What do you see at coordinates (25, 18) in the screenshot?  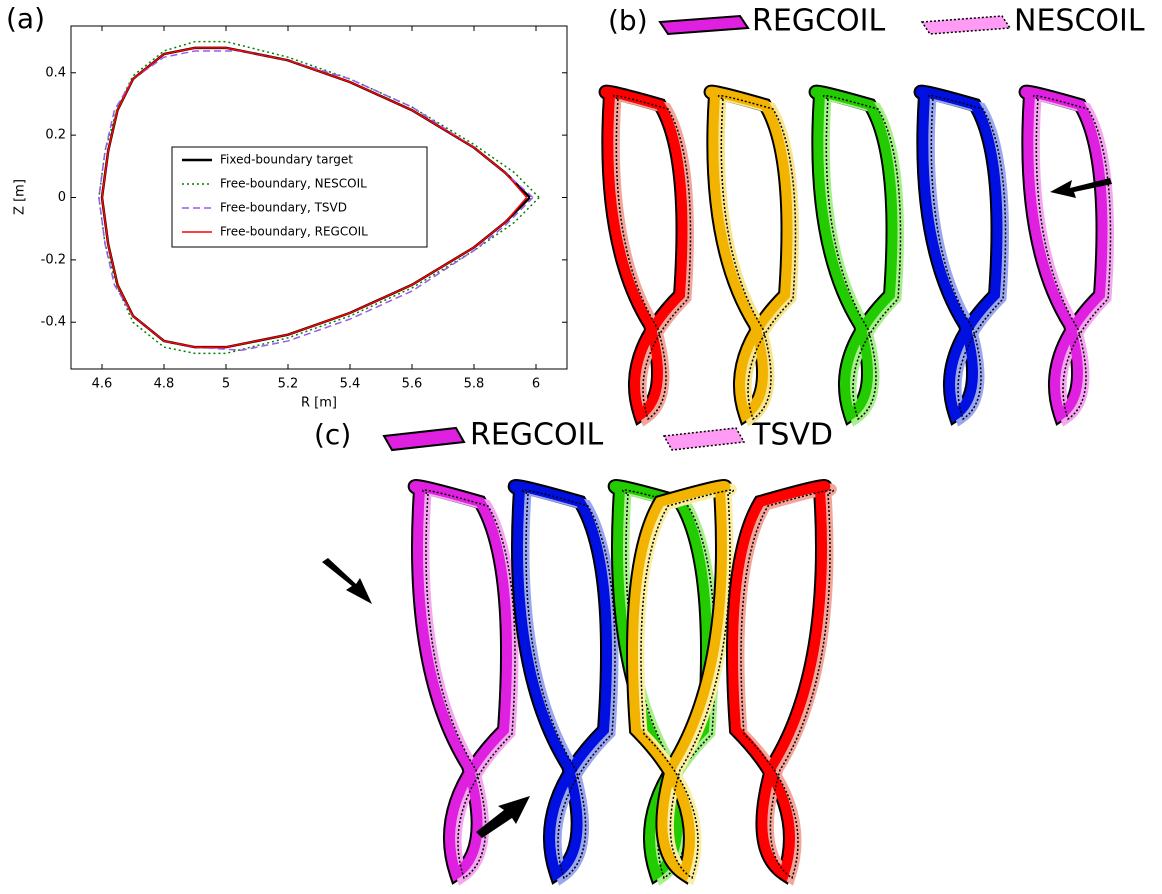 I see `panel-label: (a)` at bounding box center [25, 18].